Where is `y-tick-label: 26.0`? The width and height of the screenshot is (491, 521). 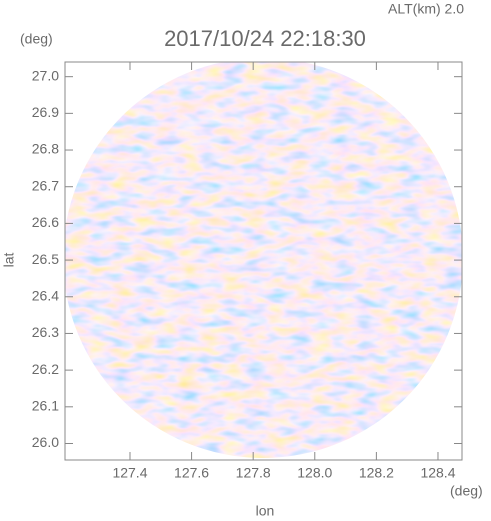
y-tick-label: 26.0 is located at coordinates (45, 442).